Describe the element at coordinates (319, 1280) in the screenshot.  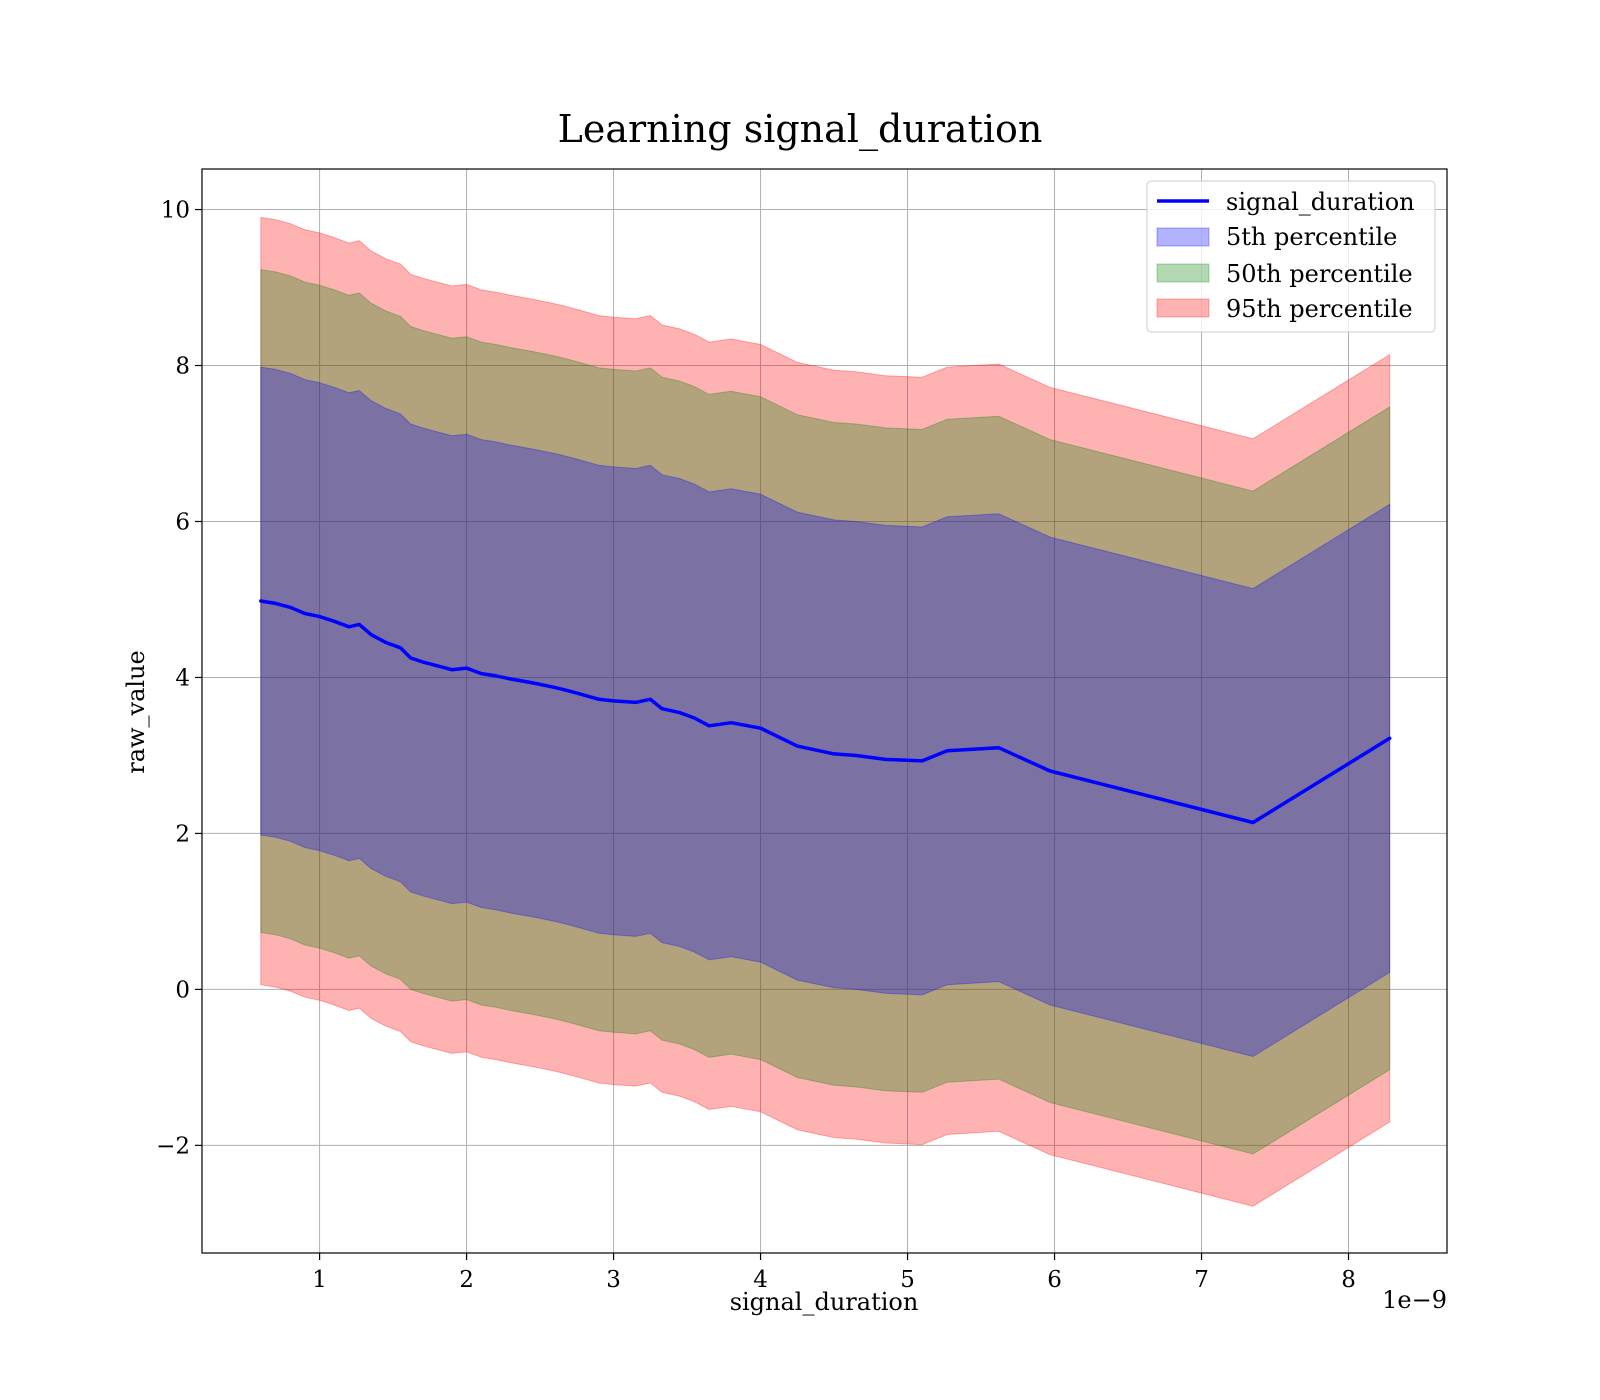
I see `x-tick-label-0: 1` at that location.